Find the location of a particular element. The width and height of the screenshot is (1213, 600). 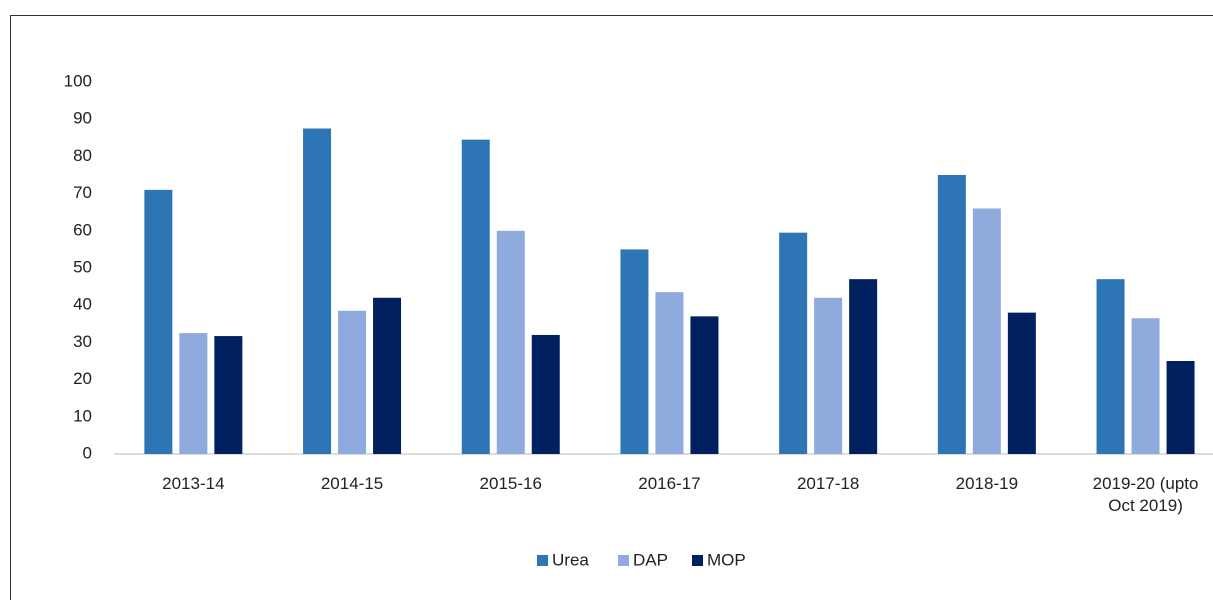

y-tick-label: 10 is located at coordinates (82, 415).